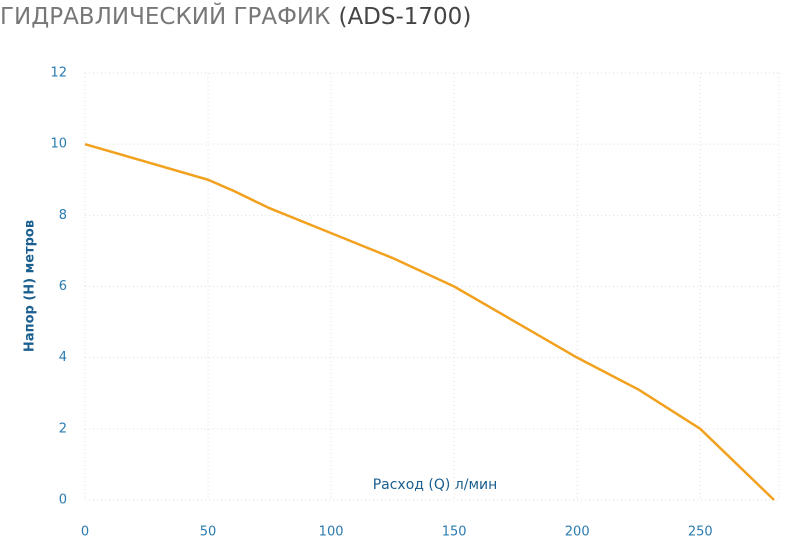 The image size is (794, 538). What do you see at coordinates (700, 531) in the screenshot?
I see `x-tick-label: 250` at bounding box center [700, 531].